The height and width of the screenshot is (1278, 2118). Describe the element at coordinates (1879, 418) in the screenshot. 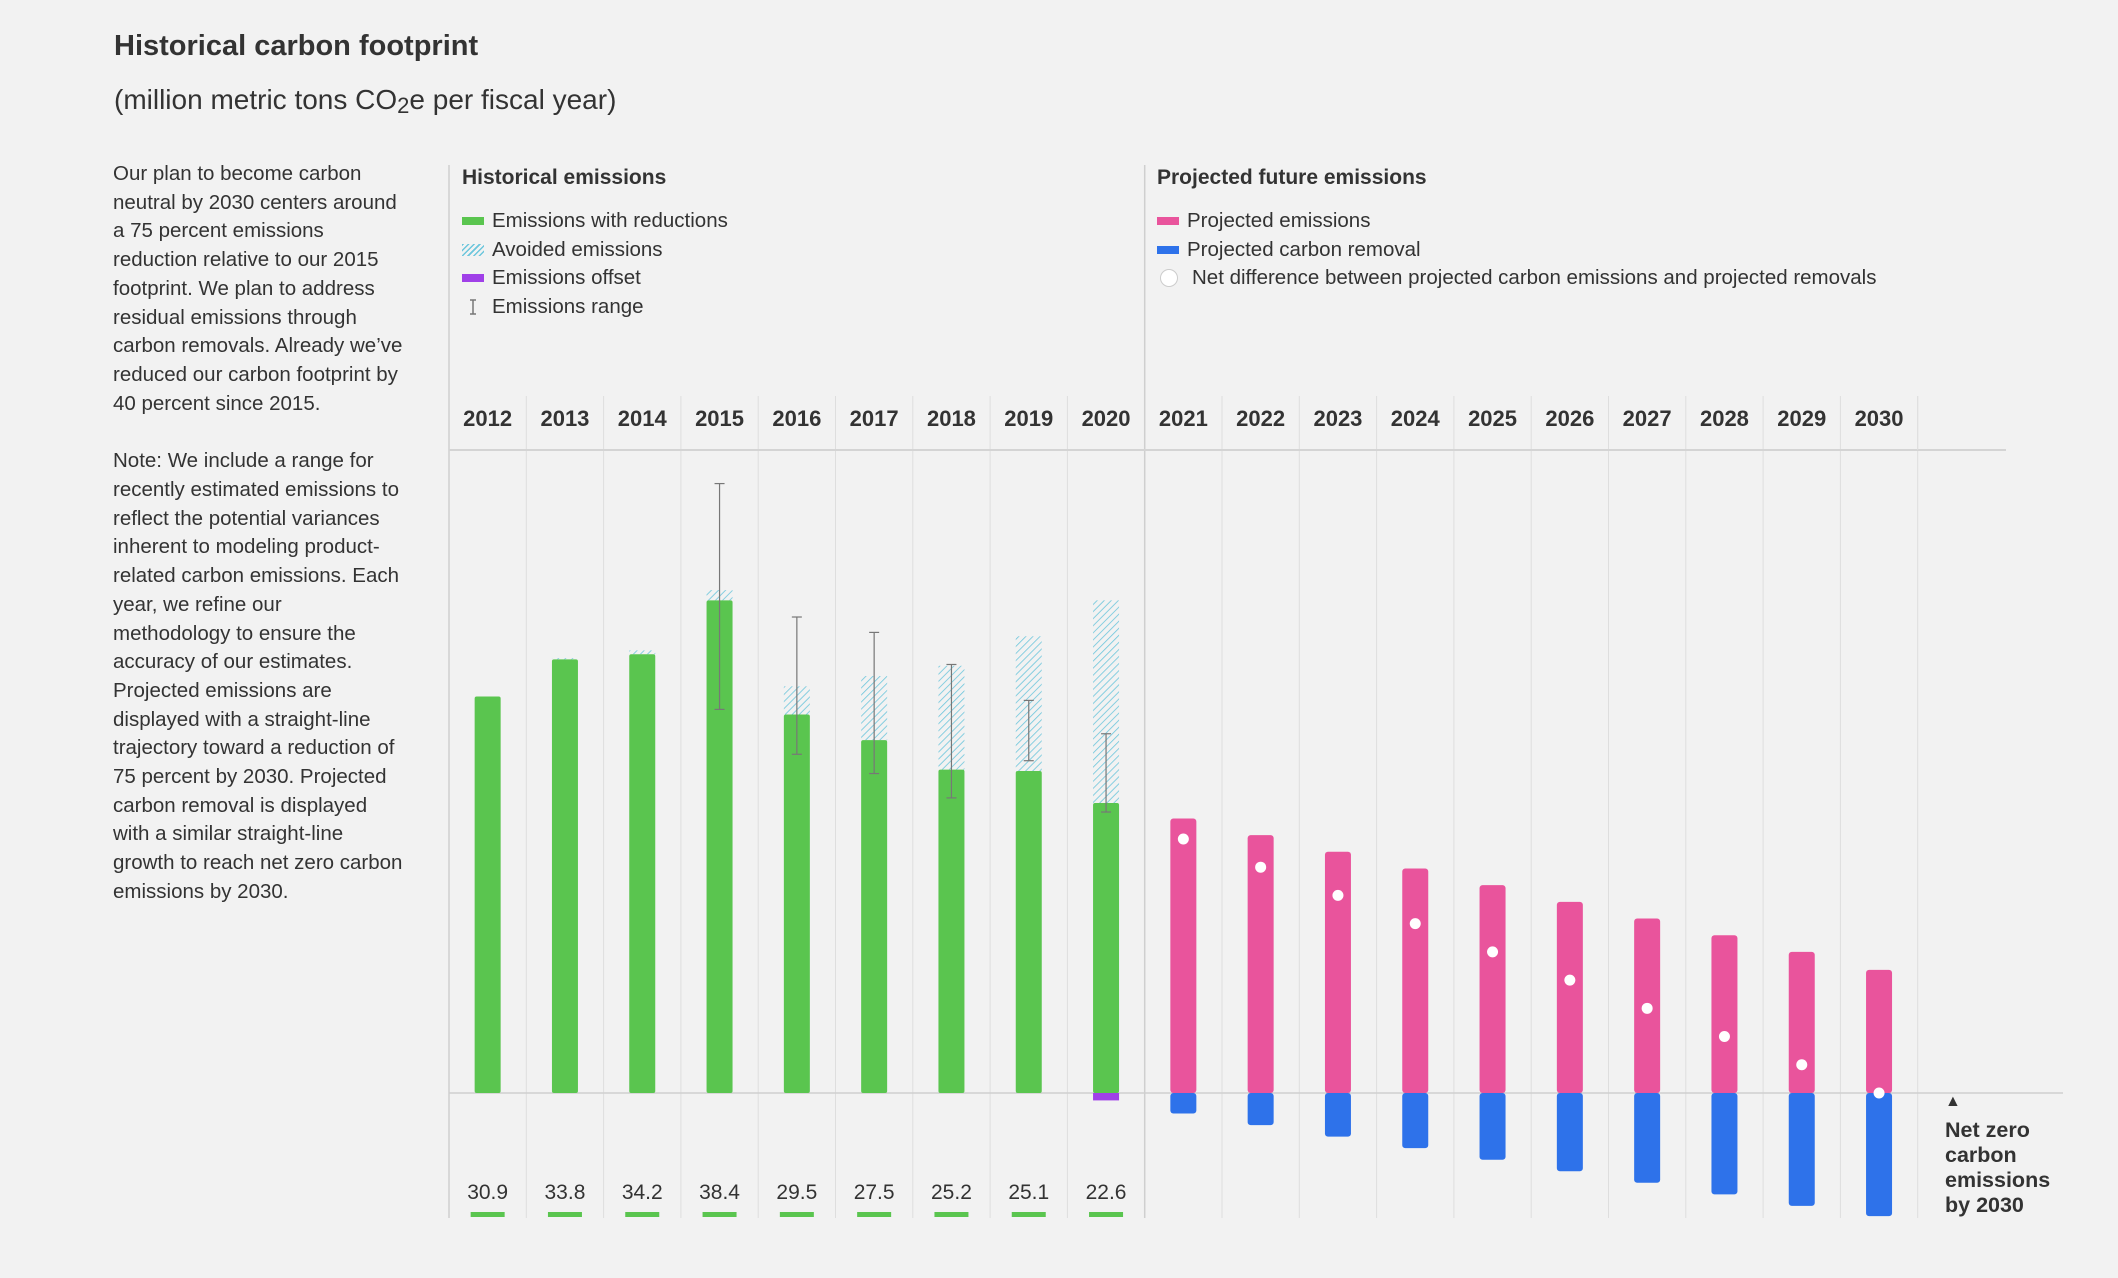

I see `year-tick-label: 2030` at that location.